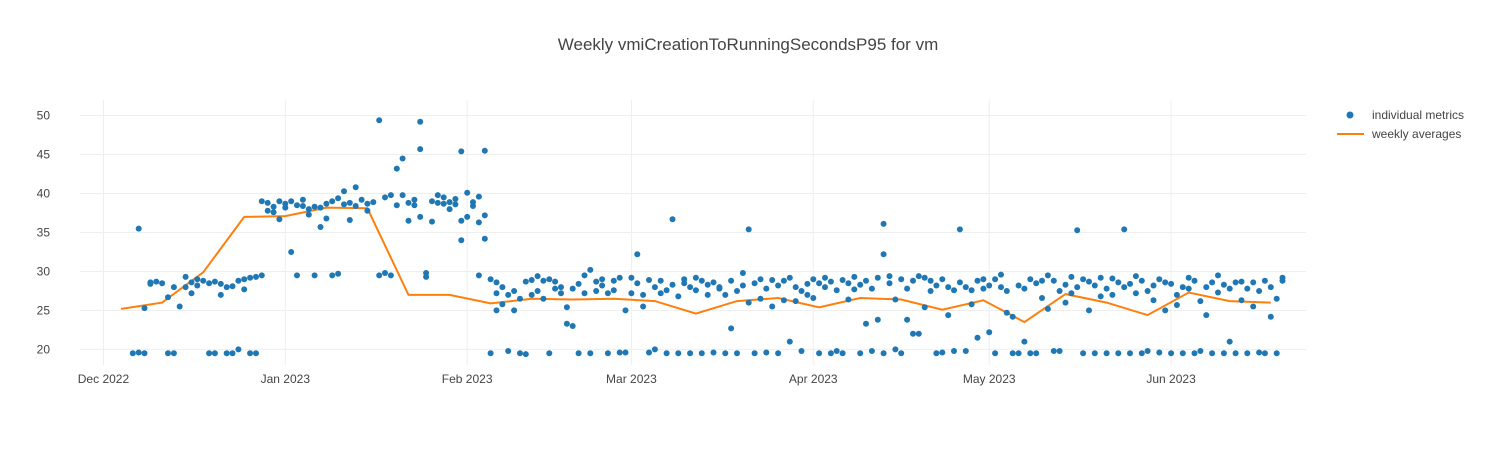 The width and height of the screenshot is (1496, 450). I want to click on y-tick-label: 45, so click(44, 155).